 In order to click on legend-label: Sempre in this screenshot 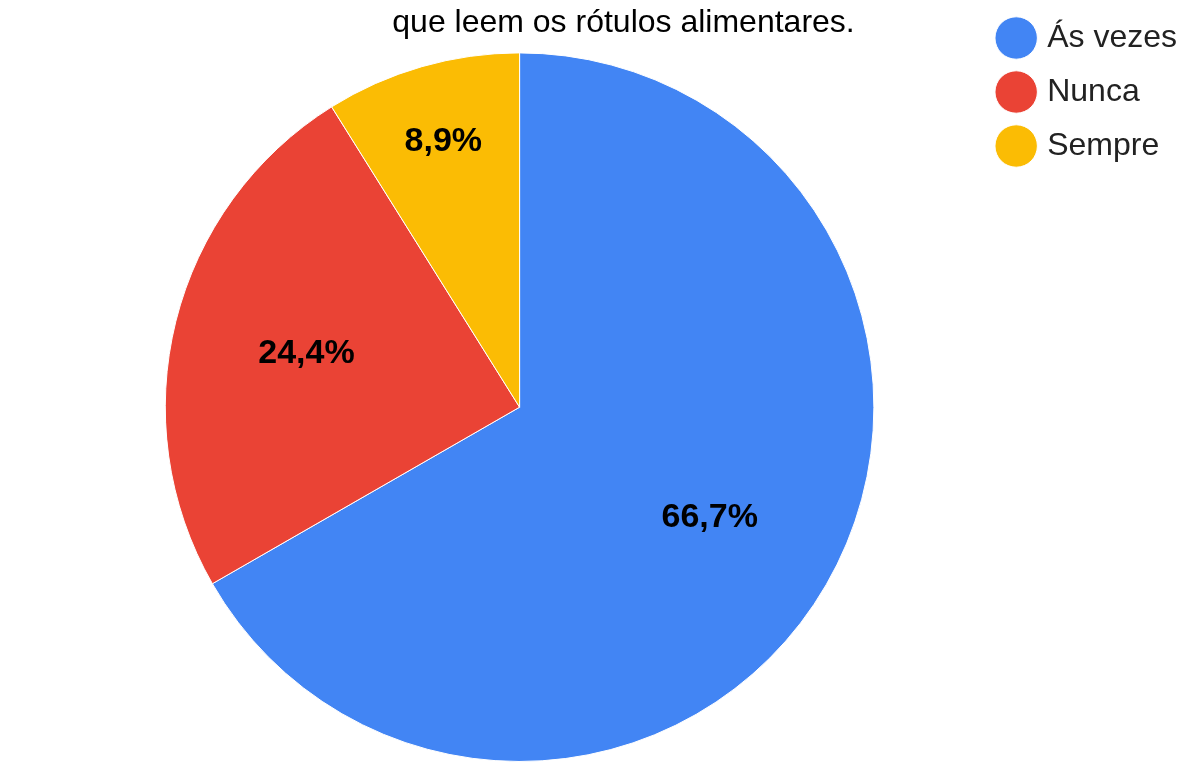, I will do `click(1103, 143)`.